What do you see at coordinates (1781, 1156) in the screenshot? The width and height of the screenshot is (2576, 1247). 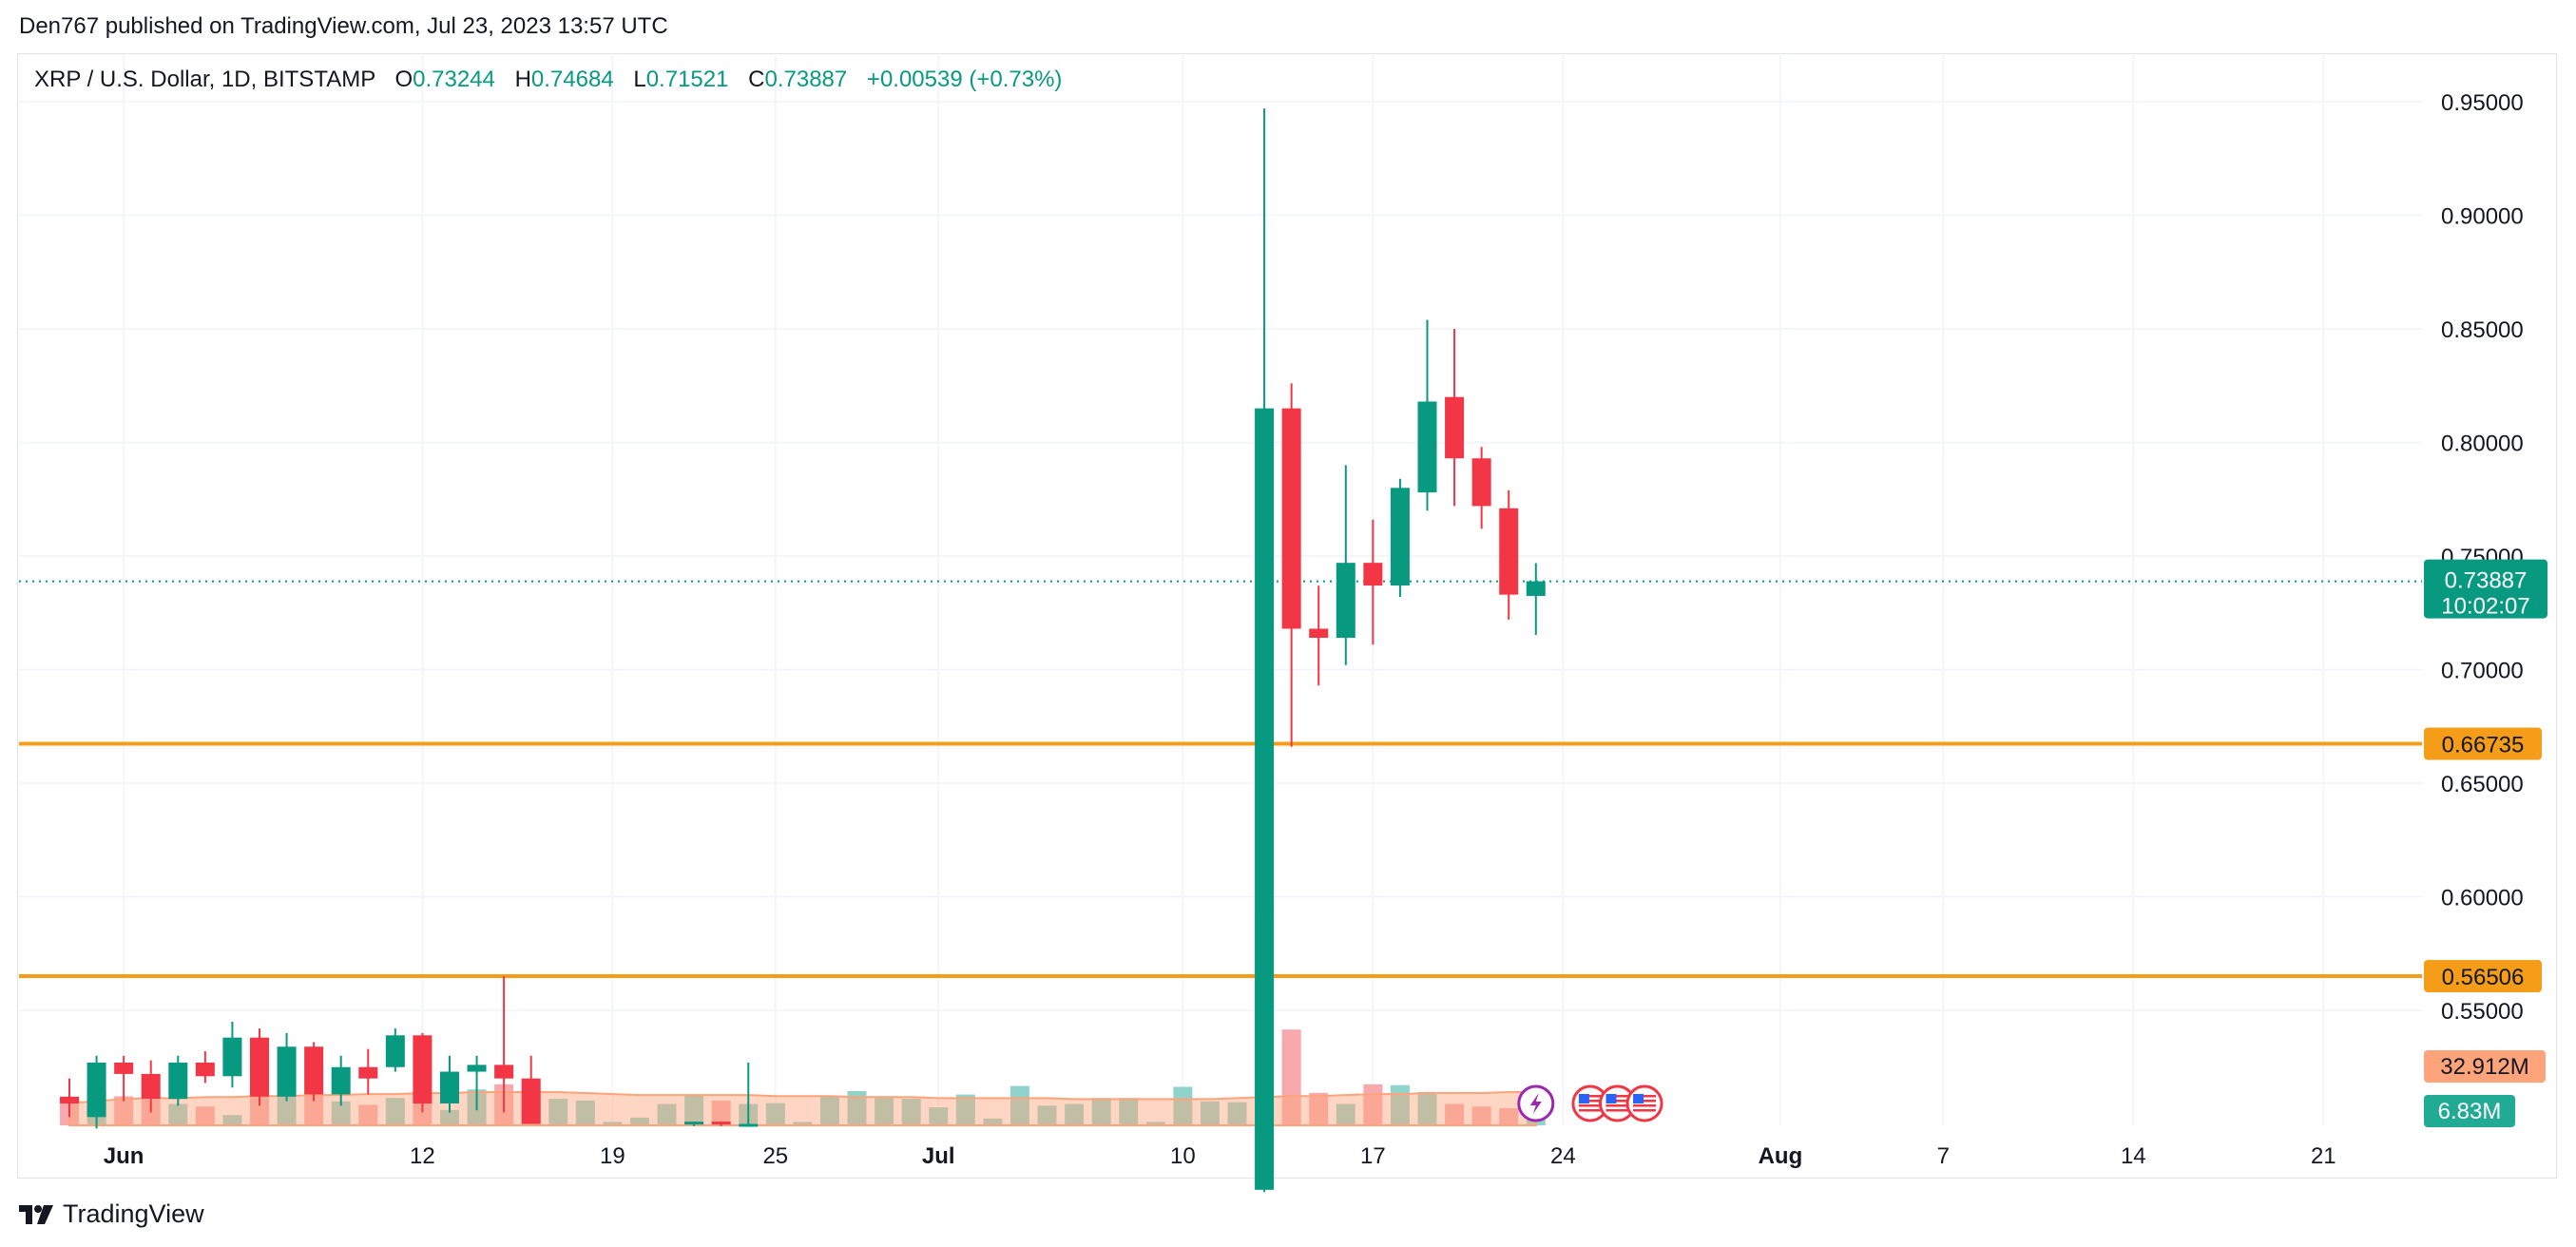 I see `x-tick-label: Aug` at bounding box center [1781, 1156].